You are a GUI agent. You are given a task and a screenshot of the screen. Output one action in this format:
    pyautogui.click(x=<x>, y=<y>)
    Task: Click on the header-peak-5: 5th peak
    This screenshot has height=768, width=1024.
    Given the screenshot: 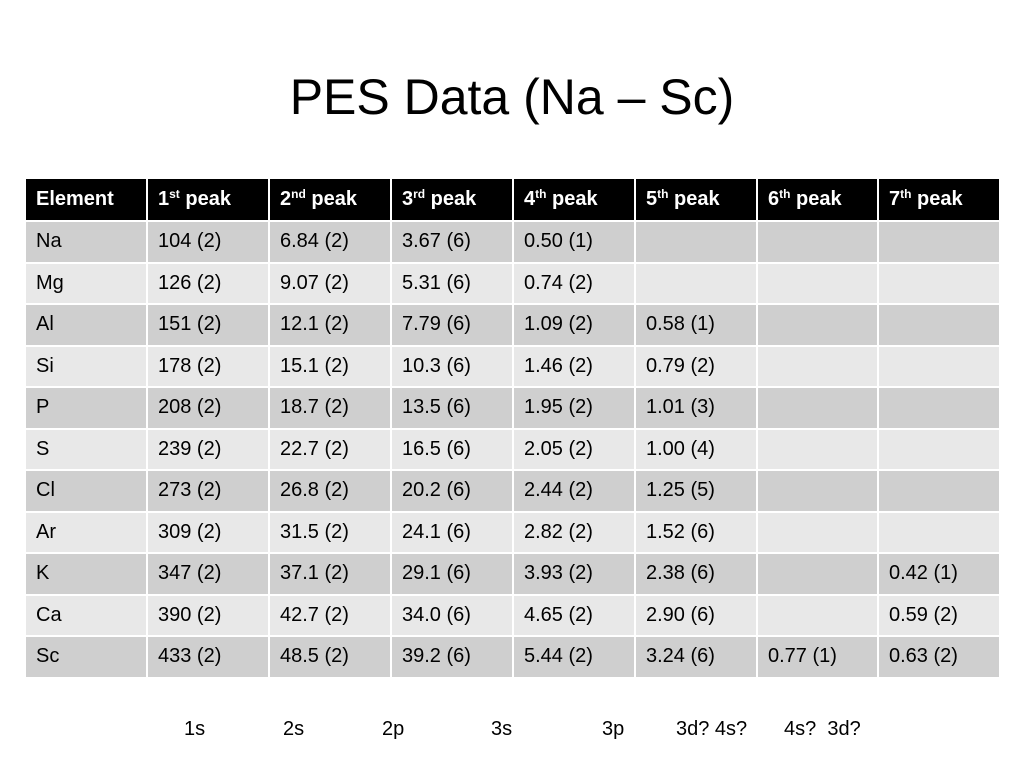 What is the action you would take?
    pyautogui.click(x=696, y=200)
    